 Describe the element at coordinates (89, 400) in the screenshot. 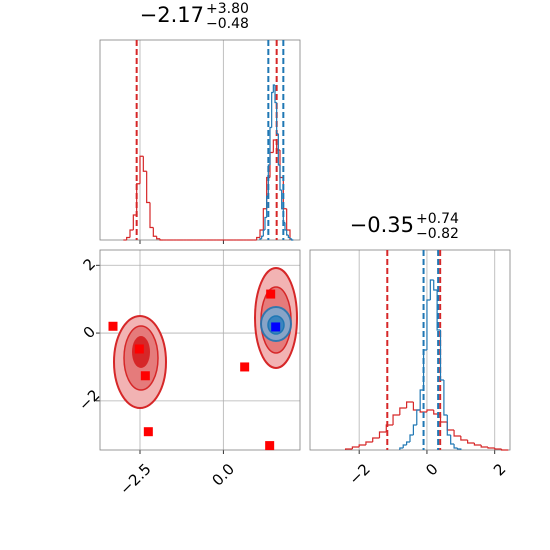

I see `y-tick-label: −2` at that location.